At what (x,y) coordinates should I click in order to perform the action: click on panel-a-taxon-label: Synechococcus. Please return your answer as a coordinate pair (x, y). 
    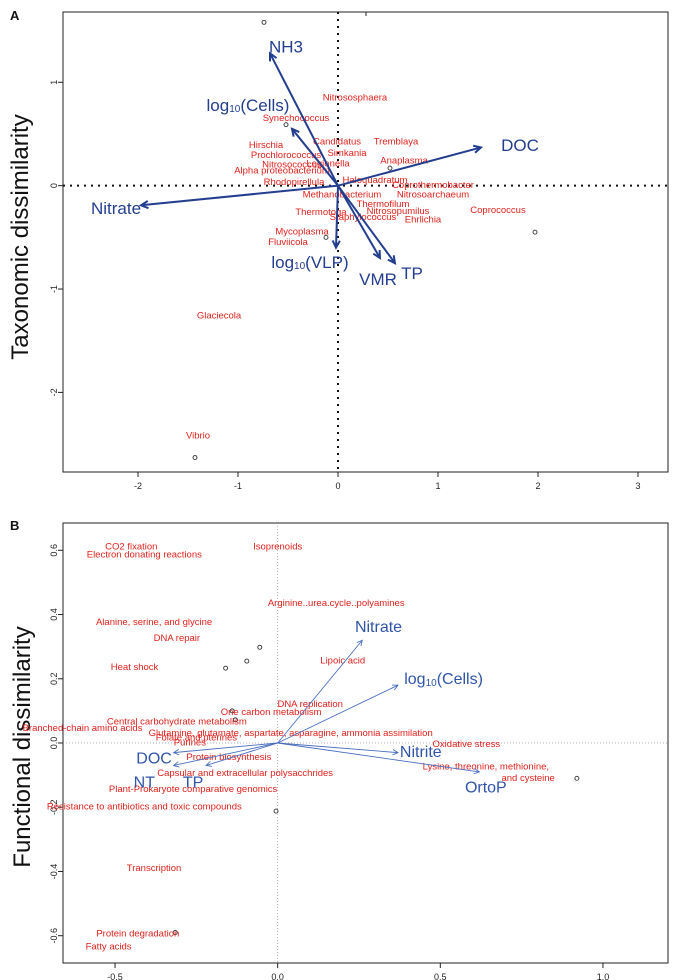
    Looking at the image, I should click on (296, 118).